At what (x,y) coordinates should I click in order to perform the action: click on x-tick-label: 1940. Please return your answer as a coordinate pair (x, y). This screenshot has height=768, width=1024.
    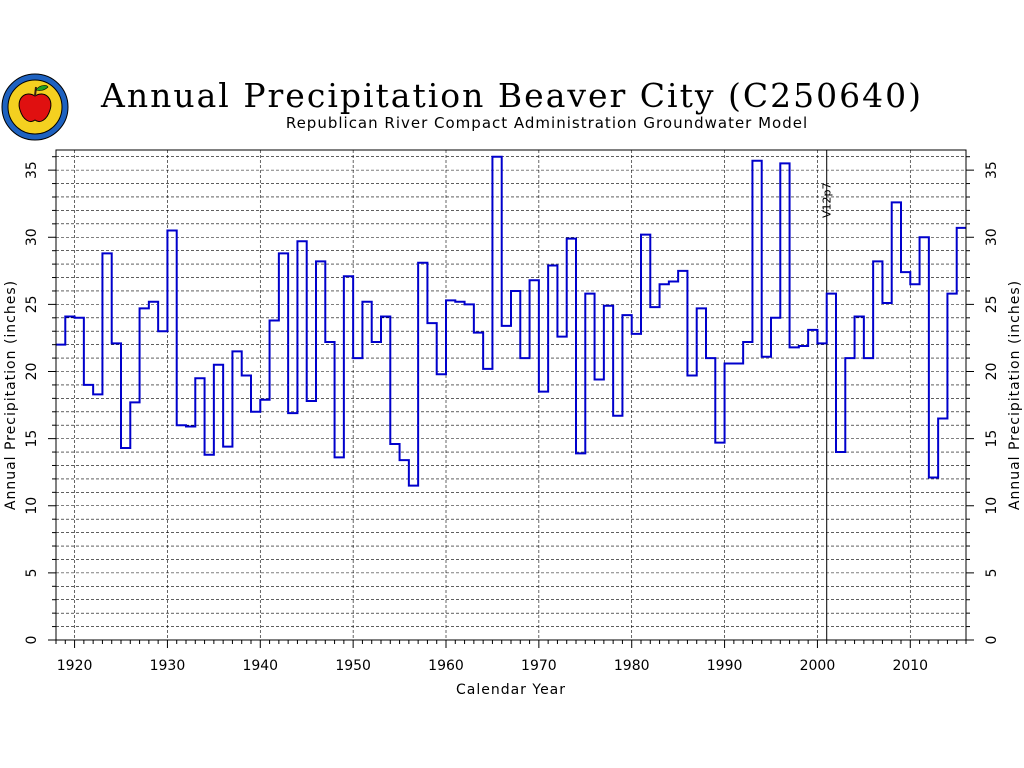
    Looking at the image, I should click on (260, 666).